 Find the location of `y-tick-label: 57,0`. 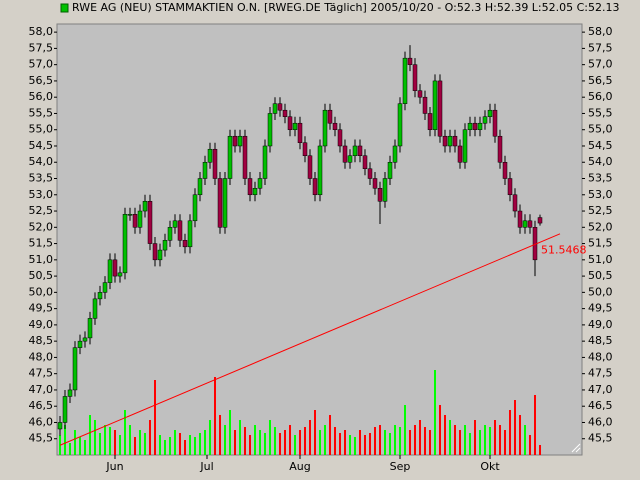

y-tick-label: 57,0 is located at coordinates (41, 64).